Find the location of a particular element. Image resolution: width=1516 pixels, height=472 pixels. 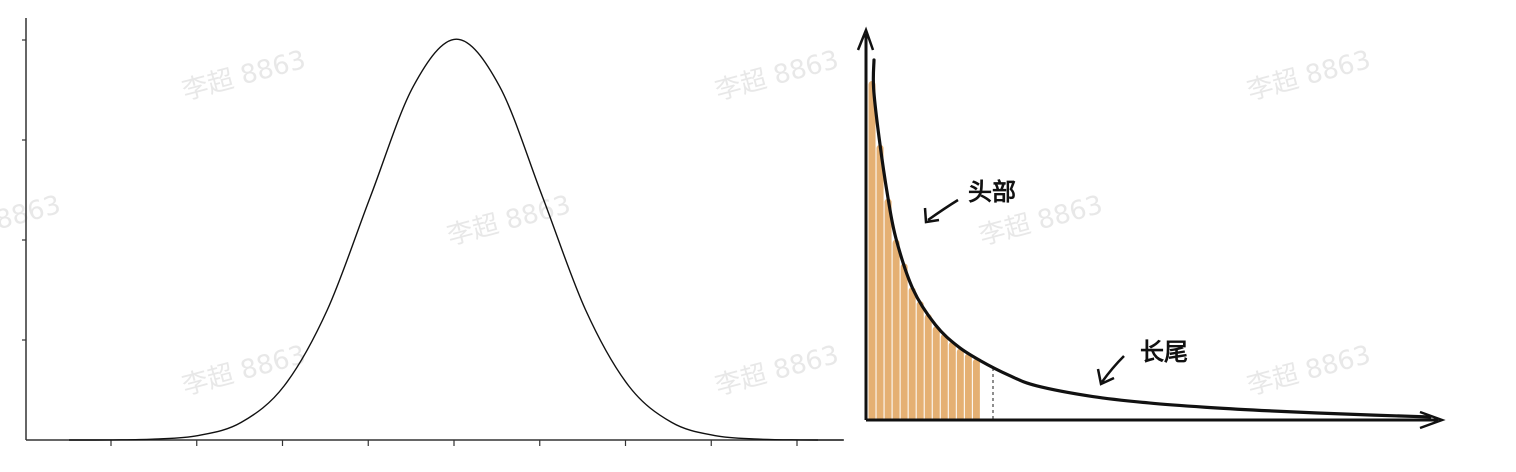

arrow-tail-annotation-tip is located at coordinates (1105, 377).